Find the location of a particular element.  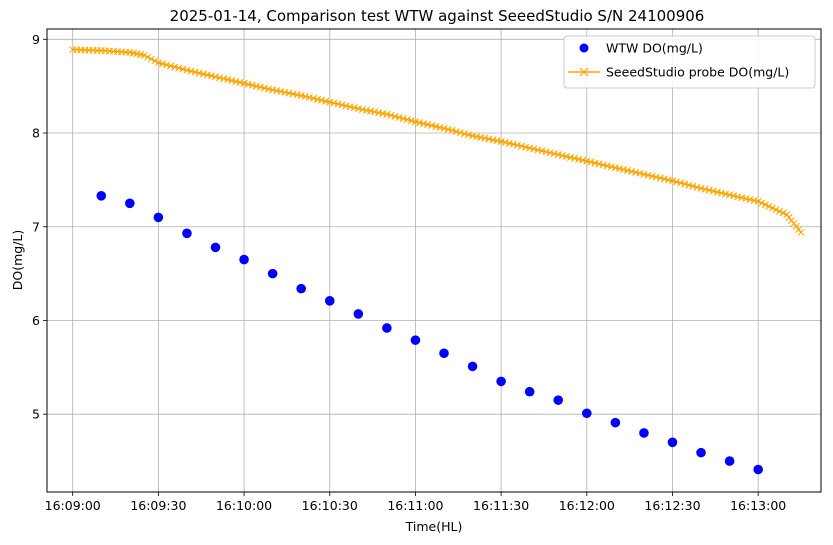

x-tick-label: 16:09:30 is located at coordinates (158, 505).